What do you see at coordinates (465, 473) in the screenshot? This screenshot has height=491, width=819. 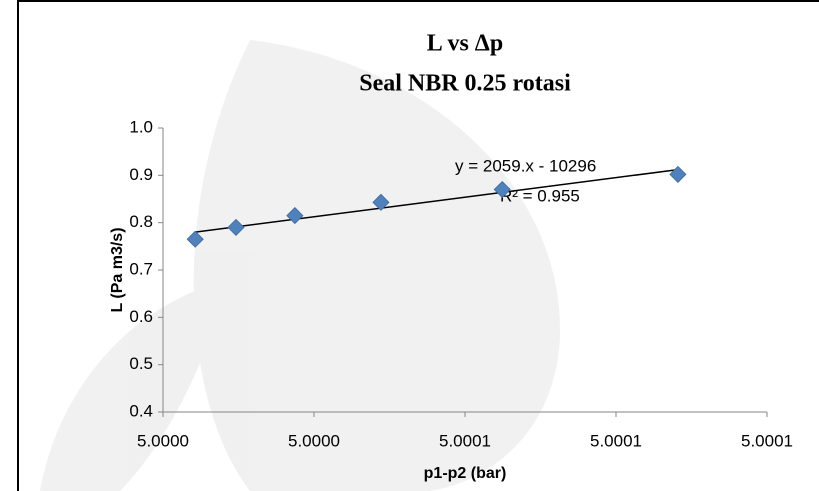 I see `x-axis-title: p1-p2 (bar)` at bounding box center [465, 473].